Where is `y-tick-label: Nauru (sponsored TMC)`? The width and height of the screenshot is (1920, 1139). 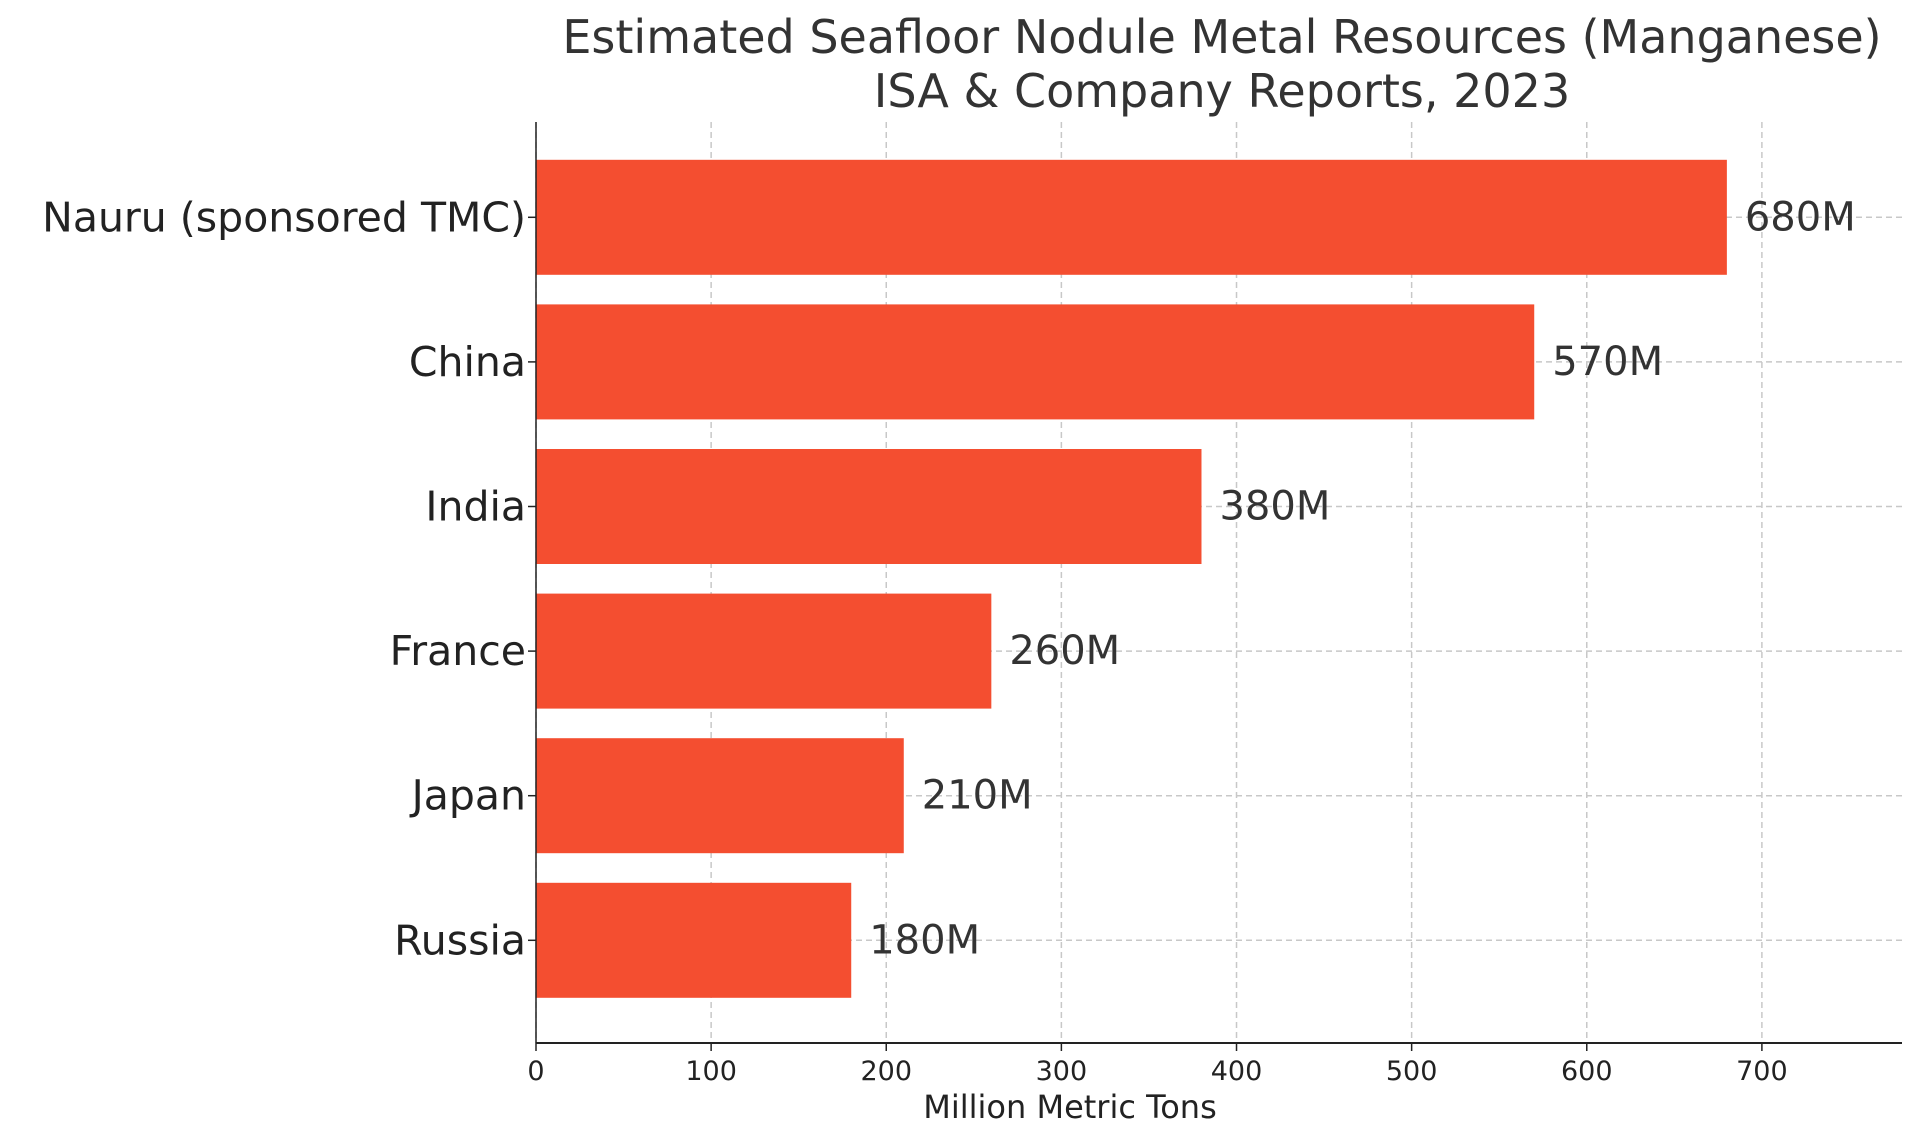 y-tick-label: Nauru (sponsored TMC) is located at coordinates (284, 217).